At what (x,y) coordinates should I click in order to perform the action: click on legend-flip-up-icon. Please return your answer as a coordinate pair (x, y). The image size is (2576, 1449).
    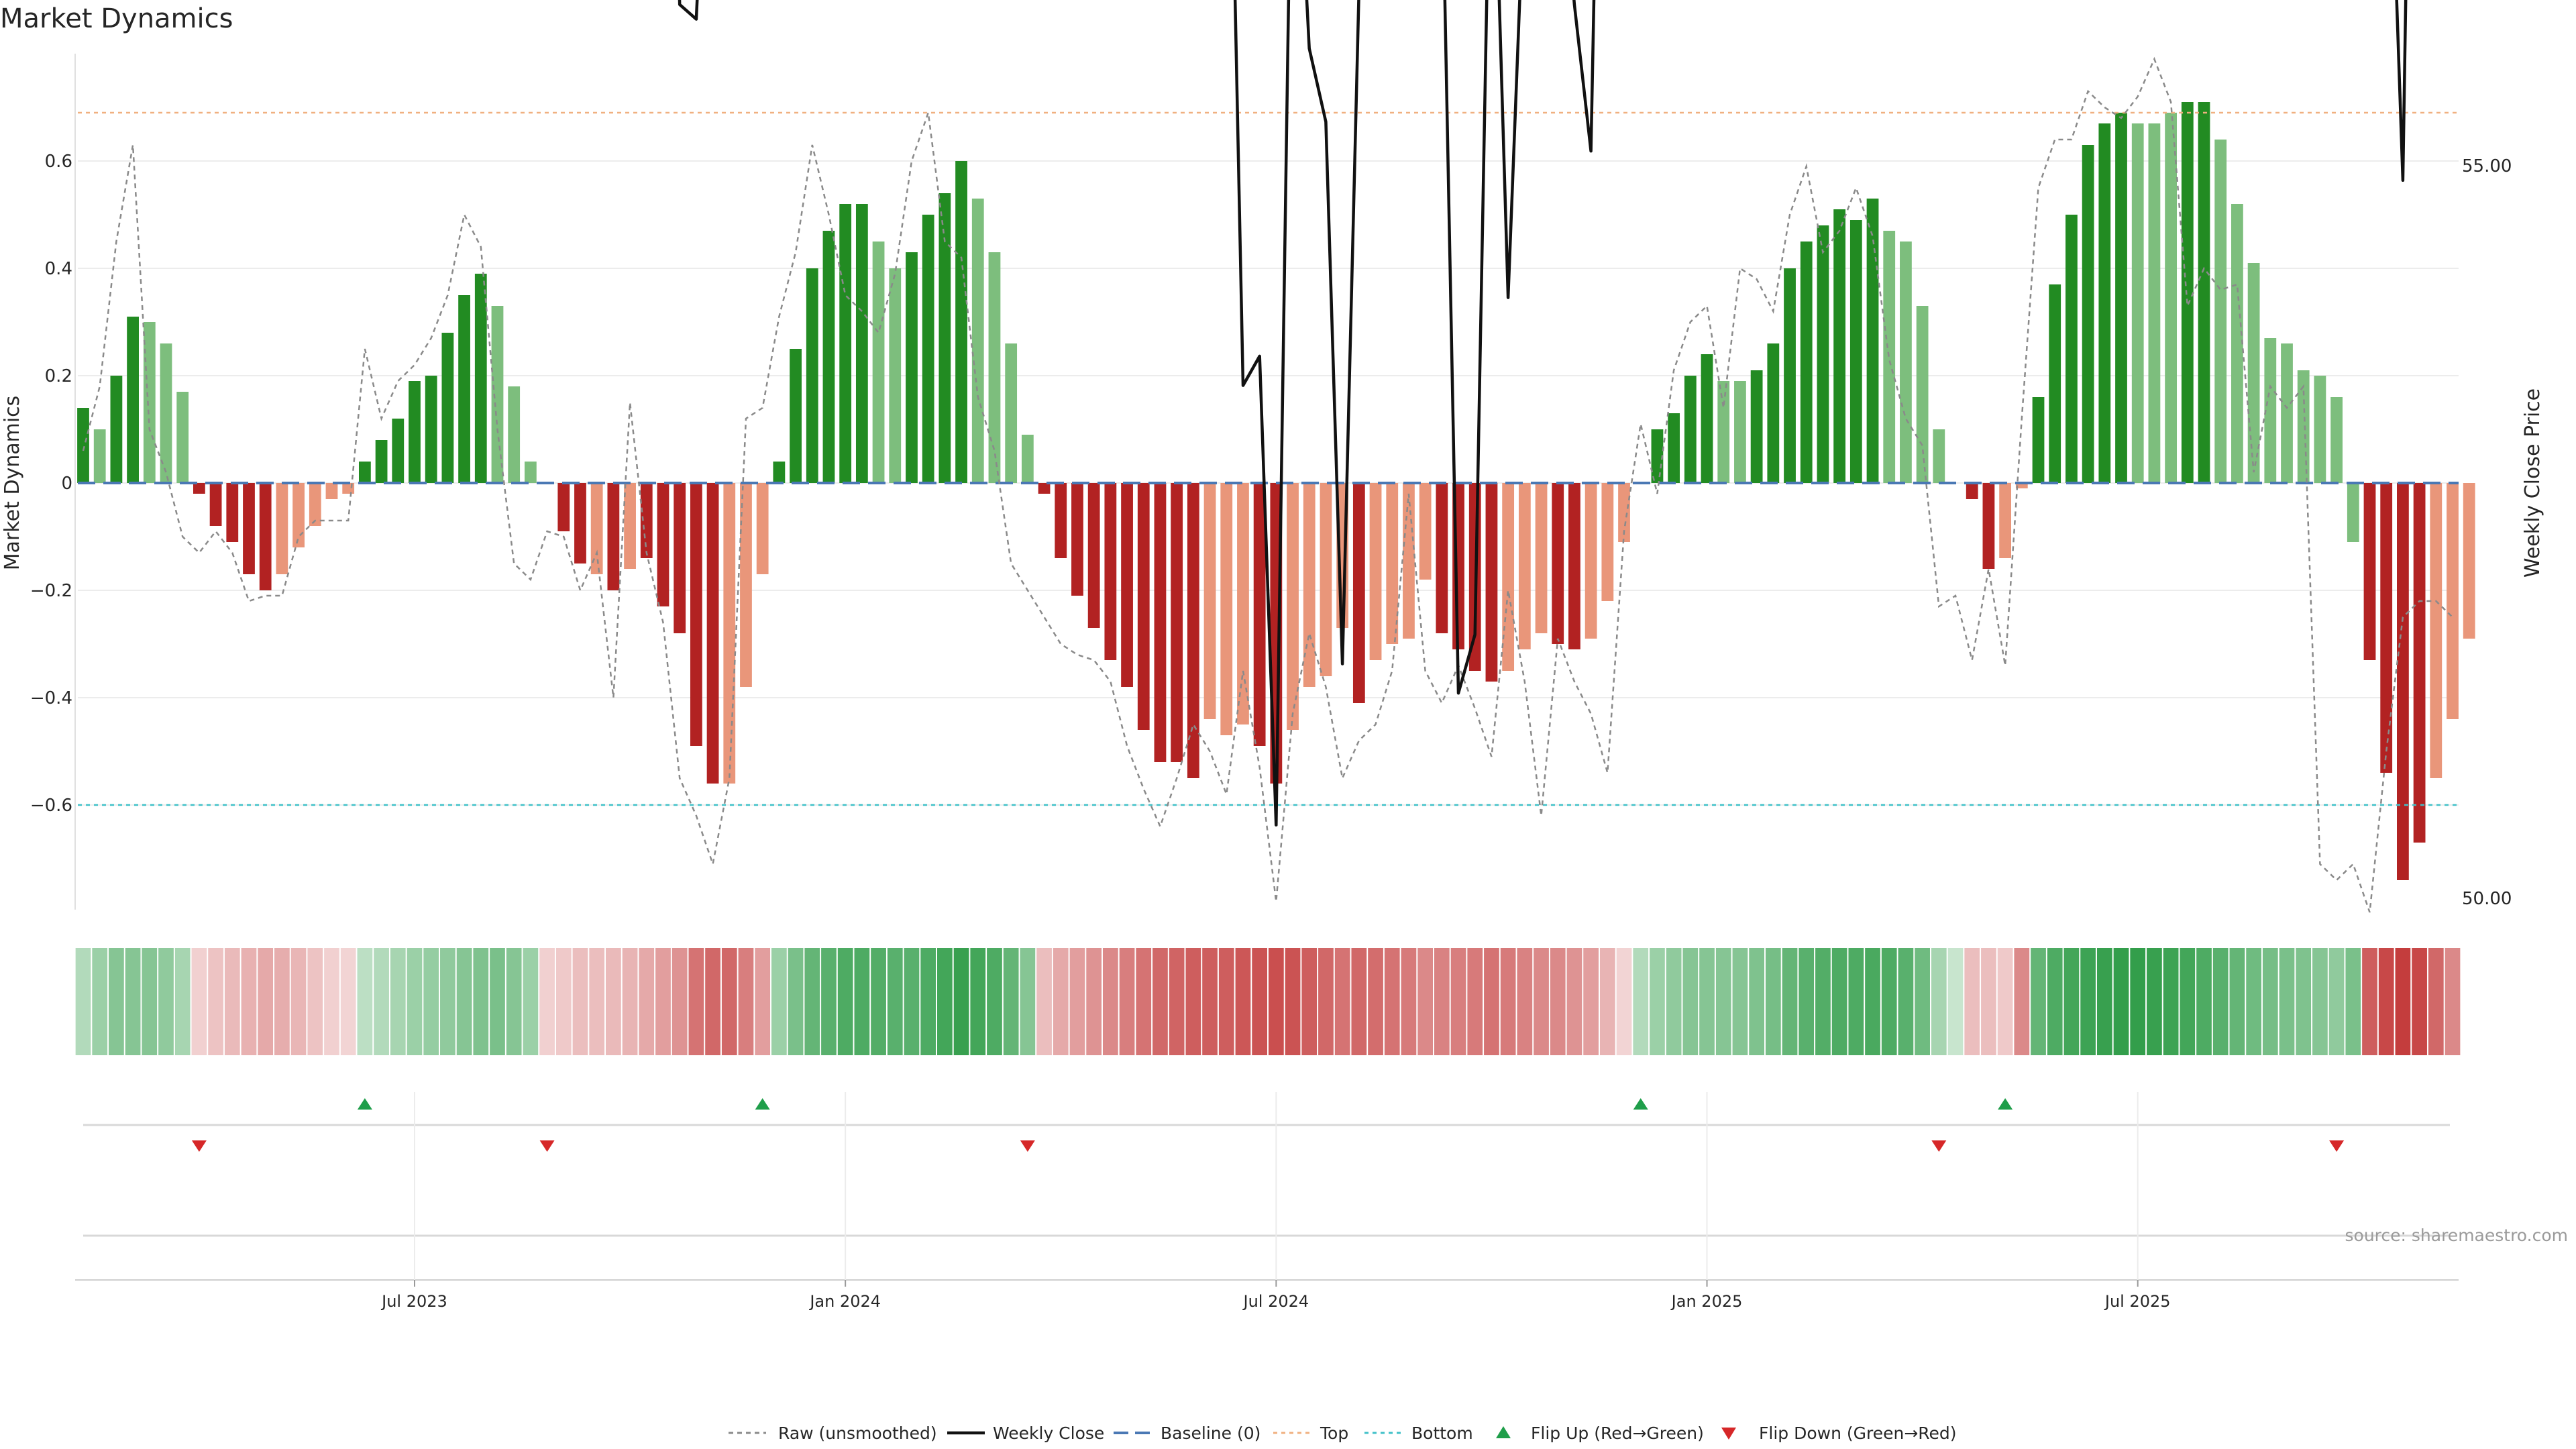
    Looking at the image, I should click on (1503, 1432).